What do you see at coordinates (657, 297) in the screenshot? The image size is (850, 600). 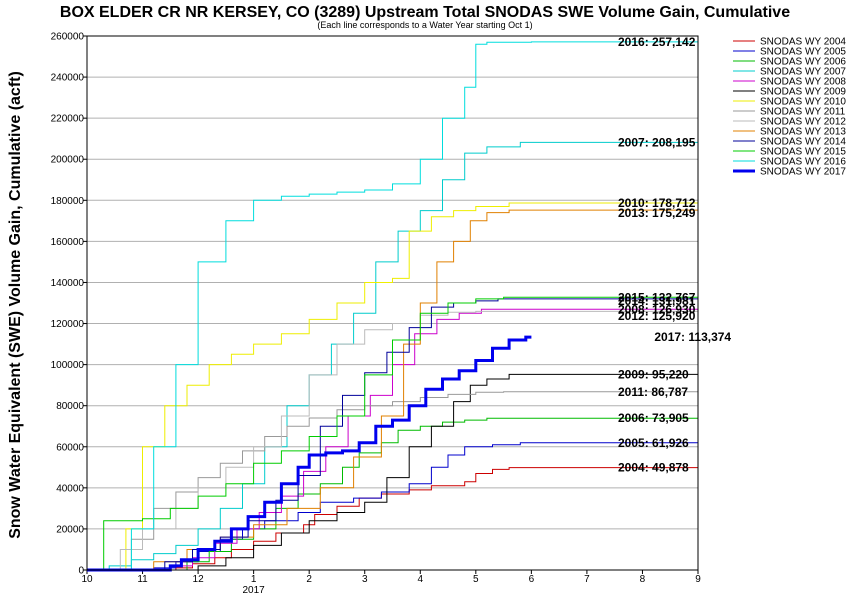 I see `series-end-label: 2015: 132,767` at bounding box center [657, 297].